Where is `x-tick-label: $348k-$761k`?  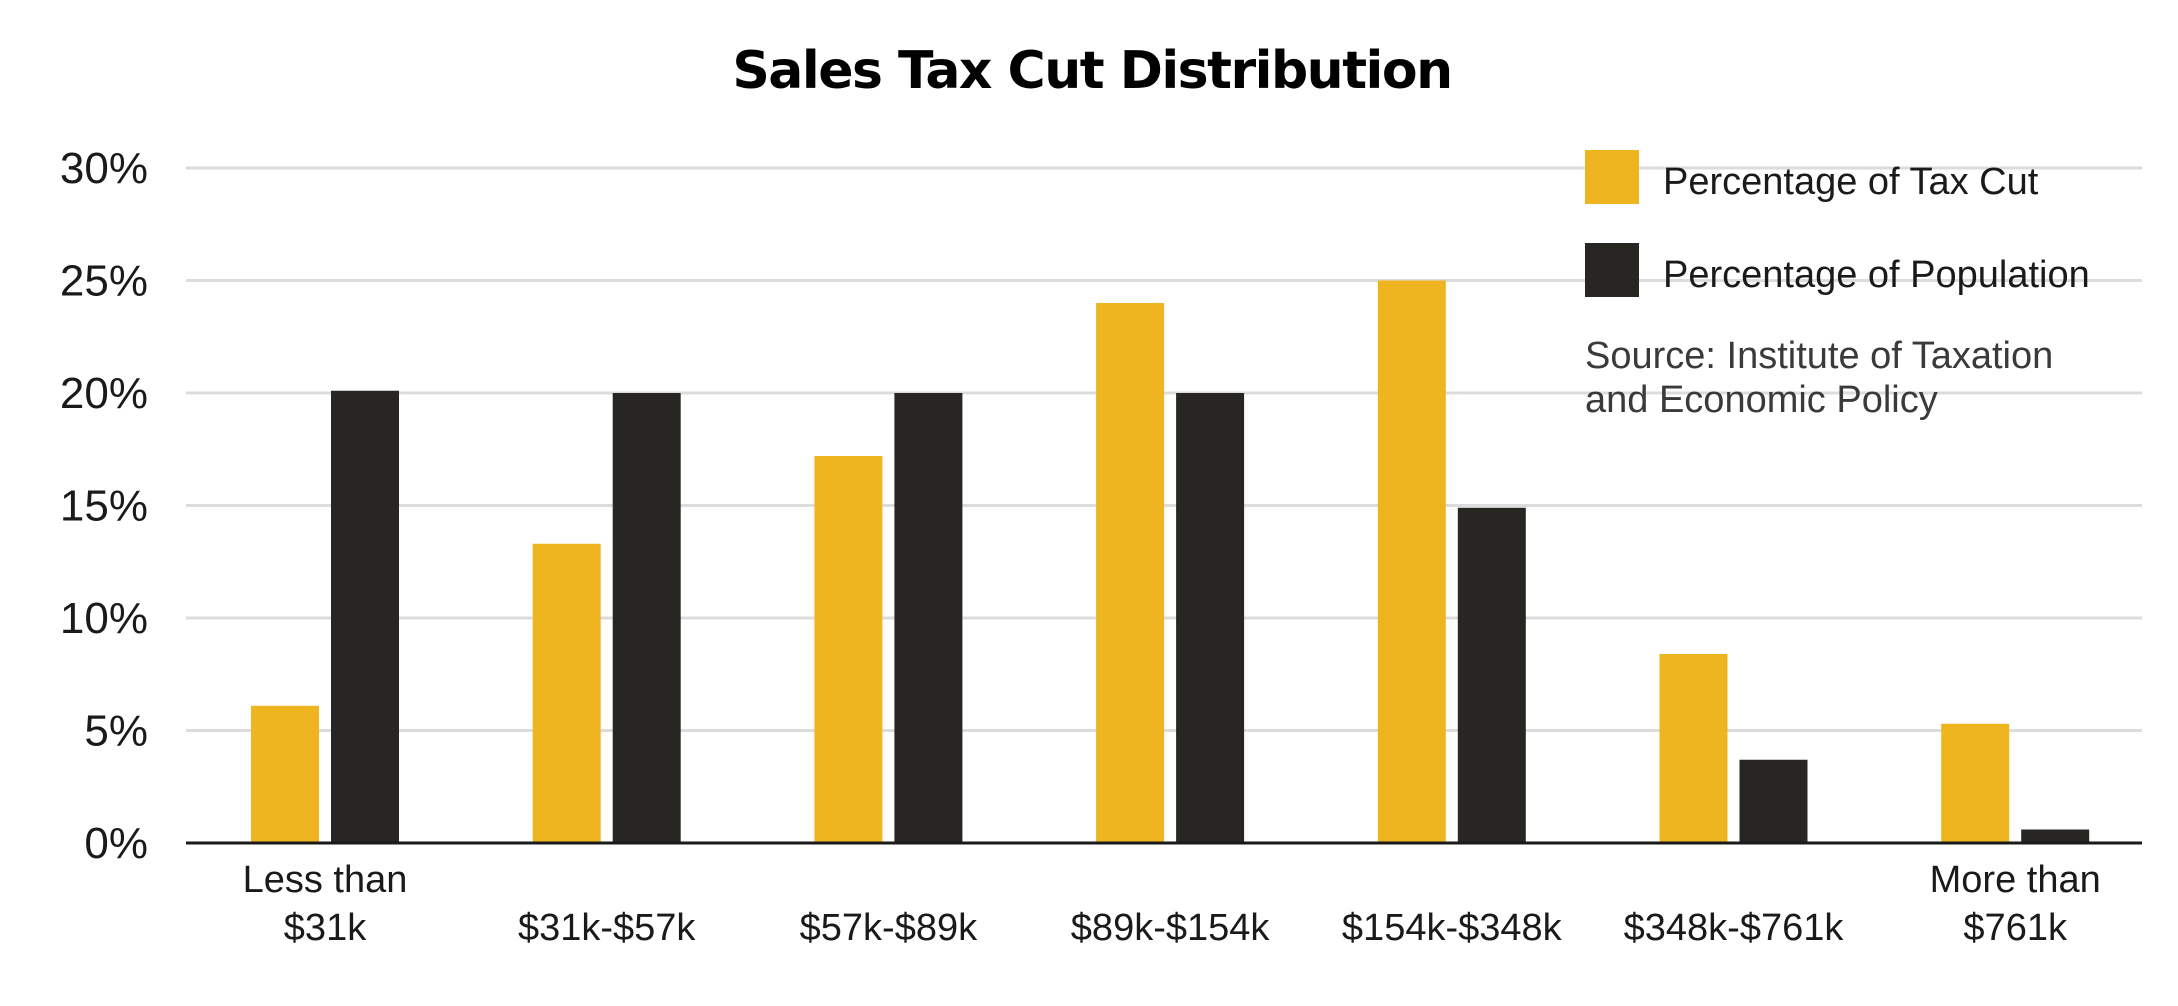
x-tick-label: $348k-$761k is located at coordinates (1734, 928).